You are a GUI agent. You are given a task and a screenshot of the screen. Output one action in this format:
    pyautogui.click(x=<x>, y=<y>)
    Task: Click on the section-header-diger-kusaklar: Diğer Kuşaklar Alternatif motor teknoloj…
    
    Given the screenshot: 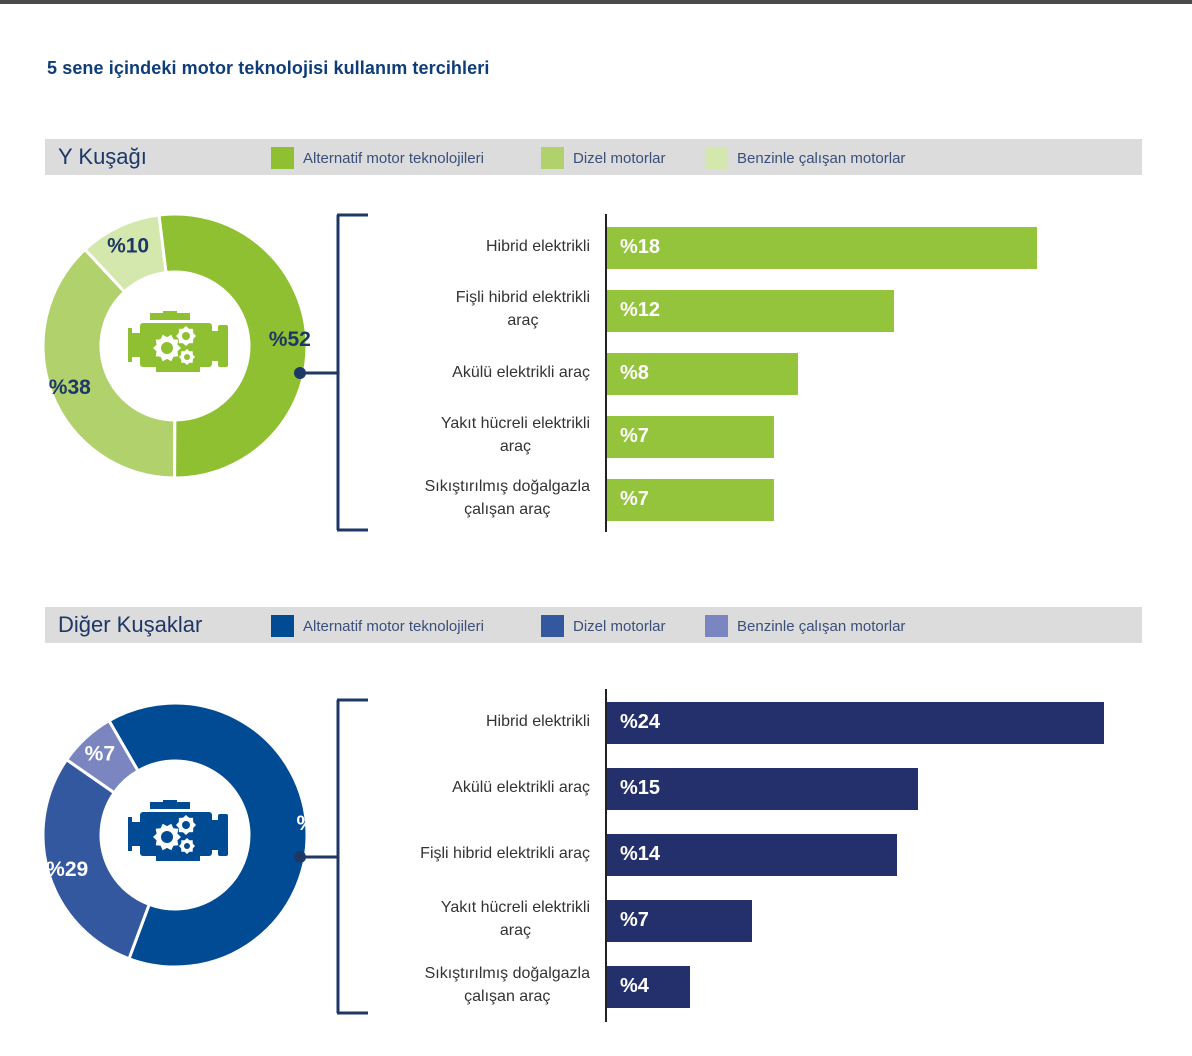 What is the action you would take?
    pyautogui.click(x=593, y=625)
    